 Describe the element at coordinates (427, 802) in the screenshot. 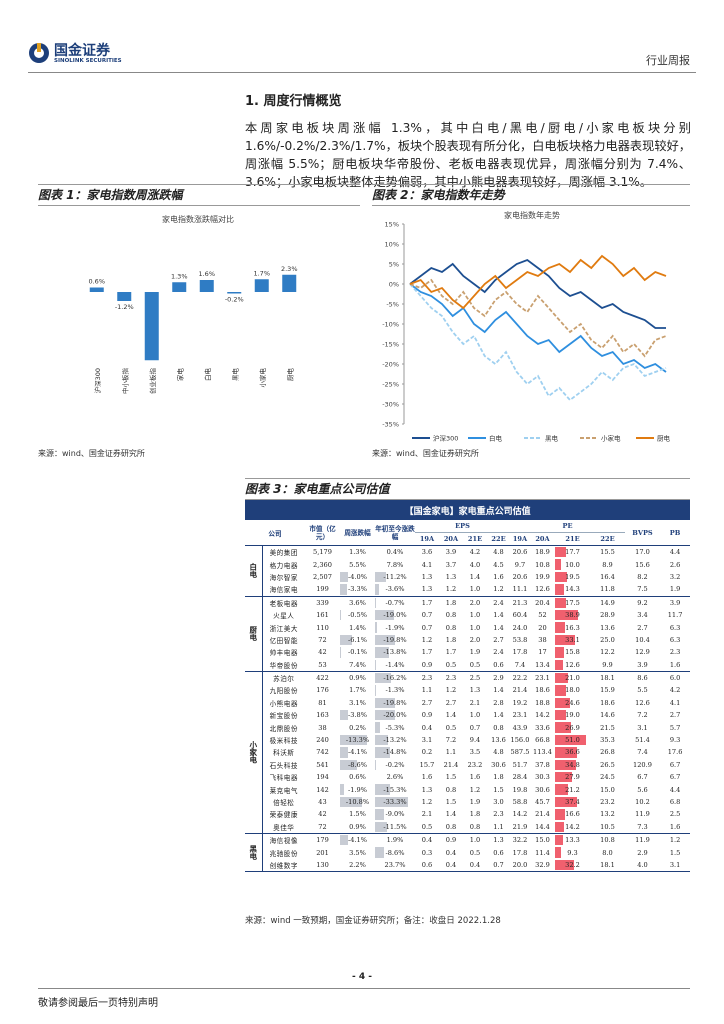

I see `cell-text: 1.2` at that location.